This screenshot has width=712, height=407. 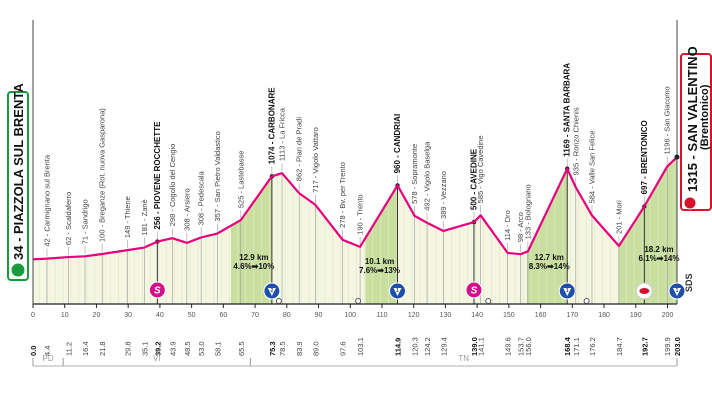 I want to click on waypoint-label: 42 - Carmignano sul Brenta, so click(x=46, y=200).